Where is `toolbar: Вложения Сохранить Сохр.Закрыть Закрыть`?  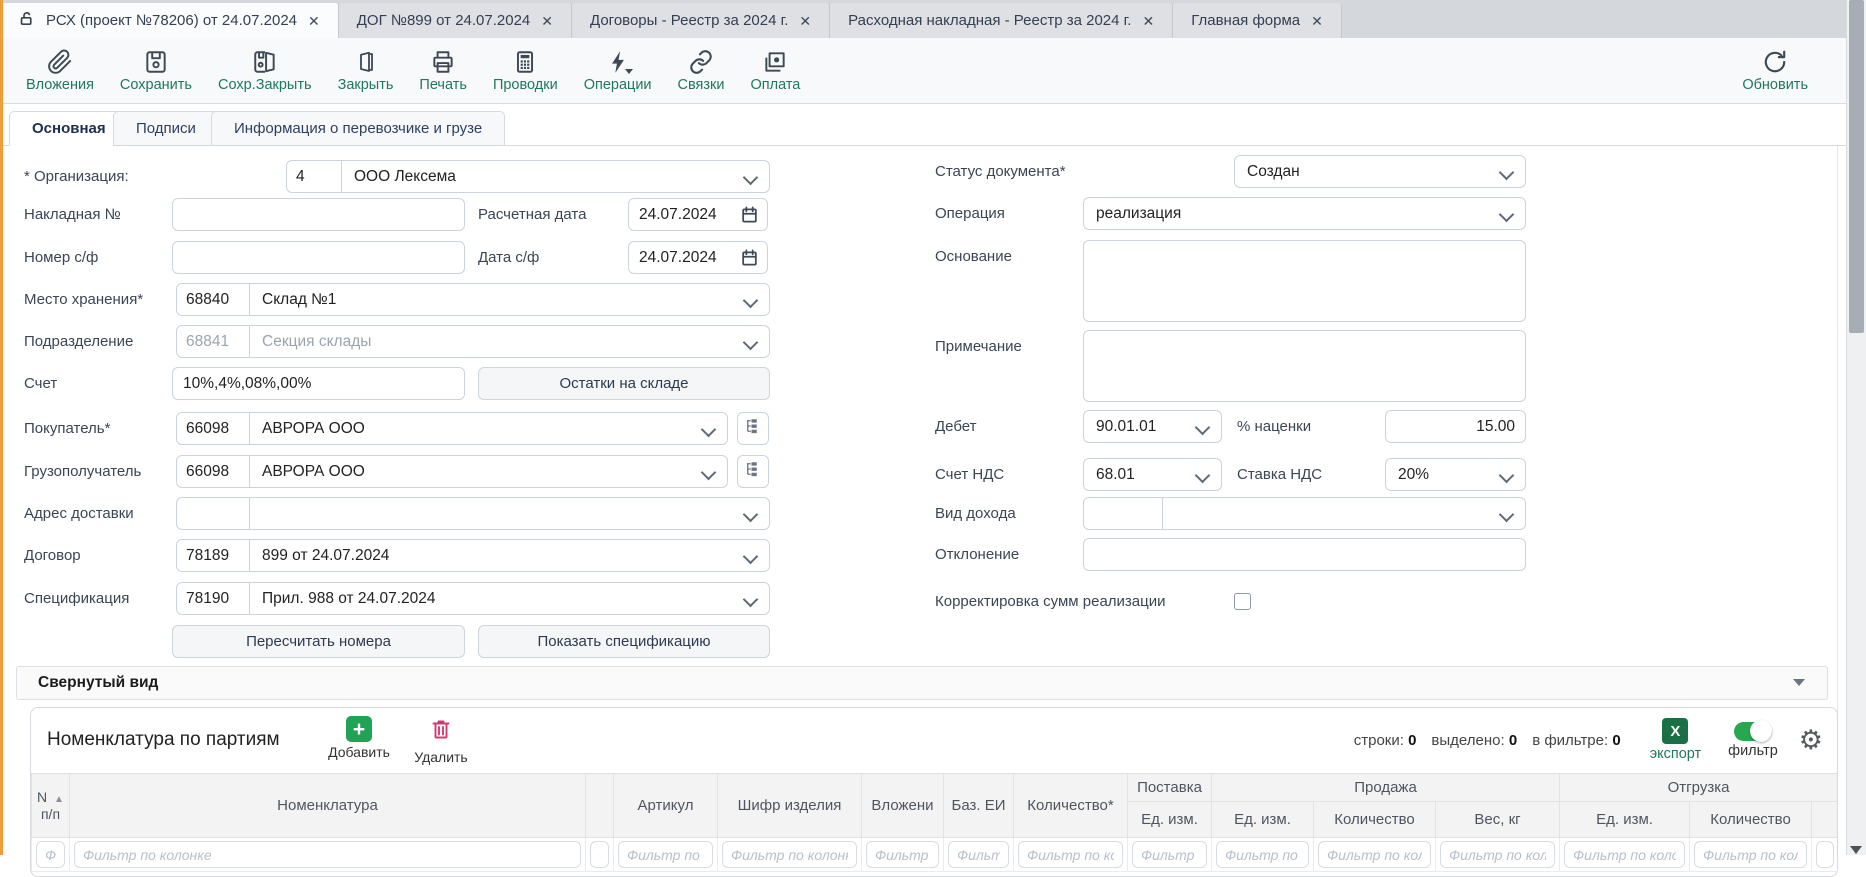
toolbar: Вложения Сохранить Сохр.Закрыть Закрыть is located at coordinates (933, 71).